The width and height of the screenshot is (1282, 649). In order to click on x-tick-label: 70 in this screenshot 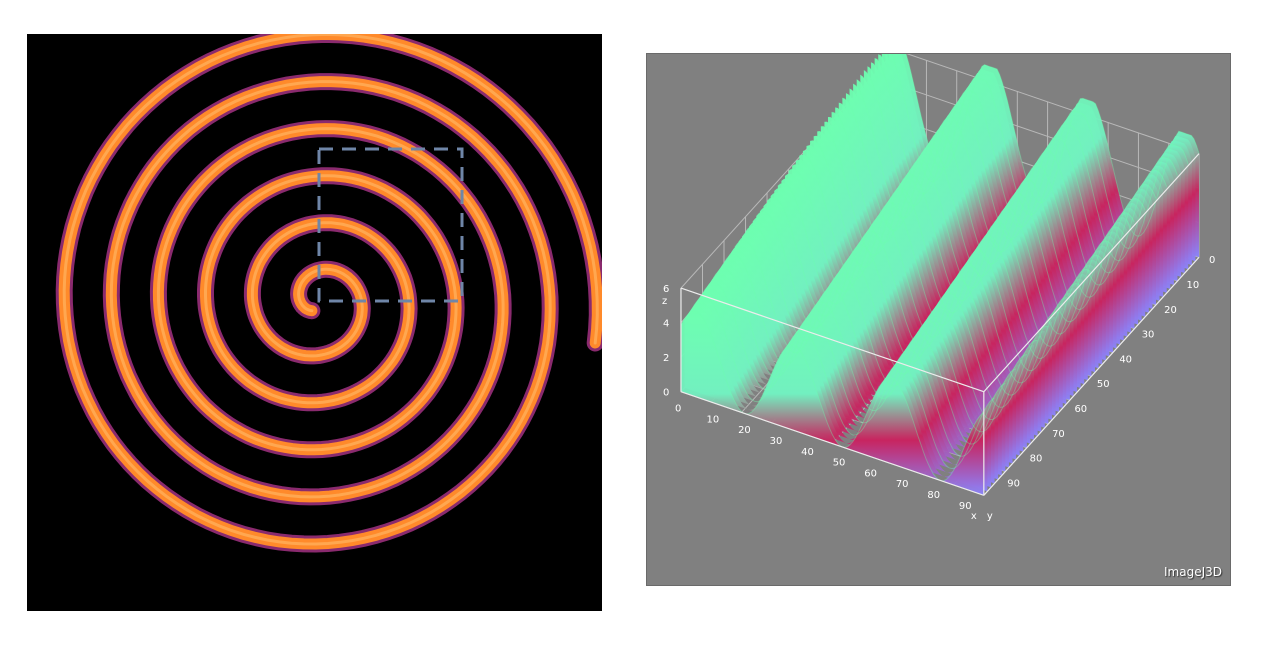, I will do `click(902, 484)`.